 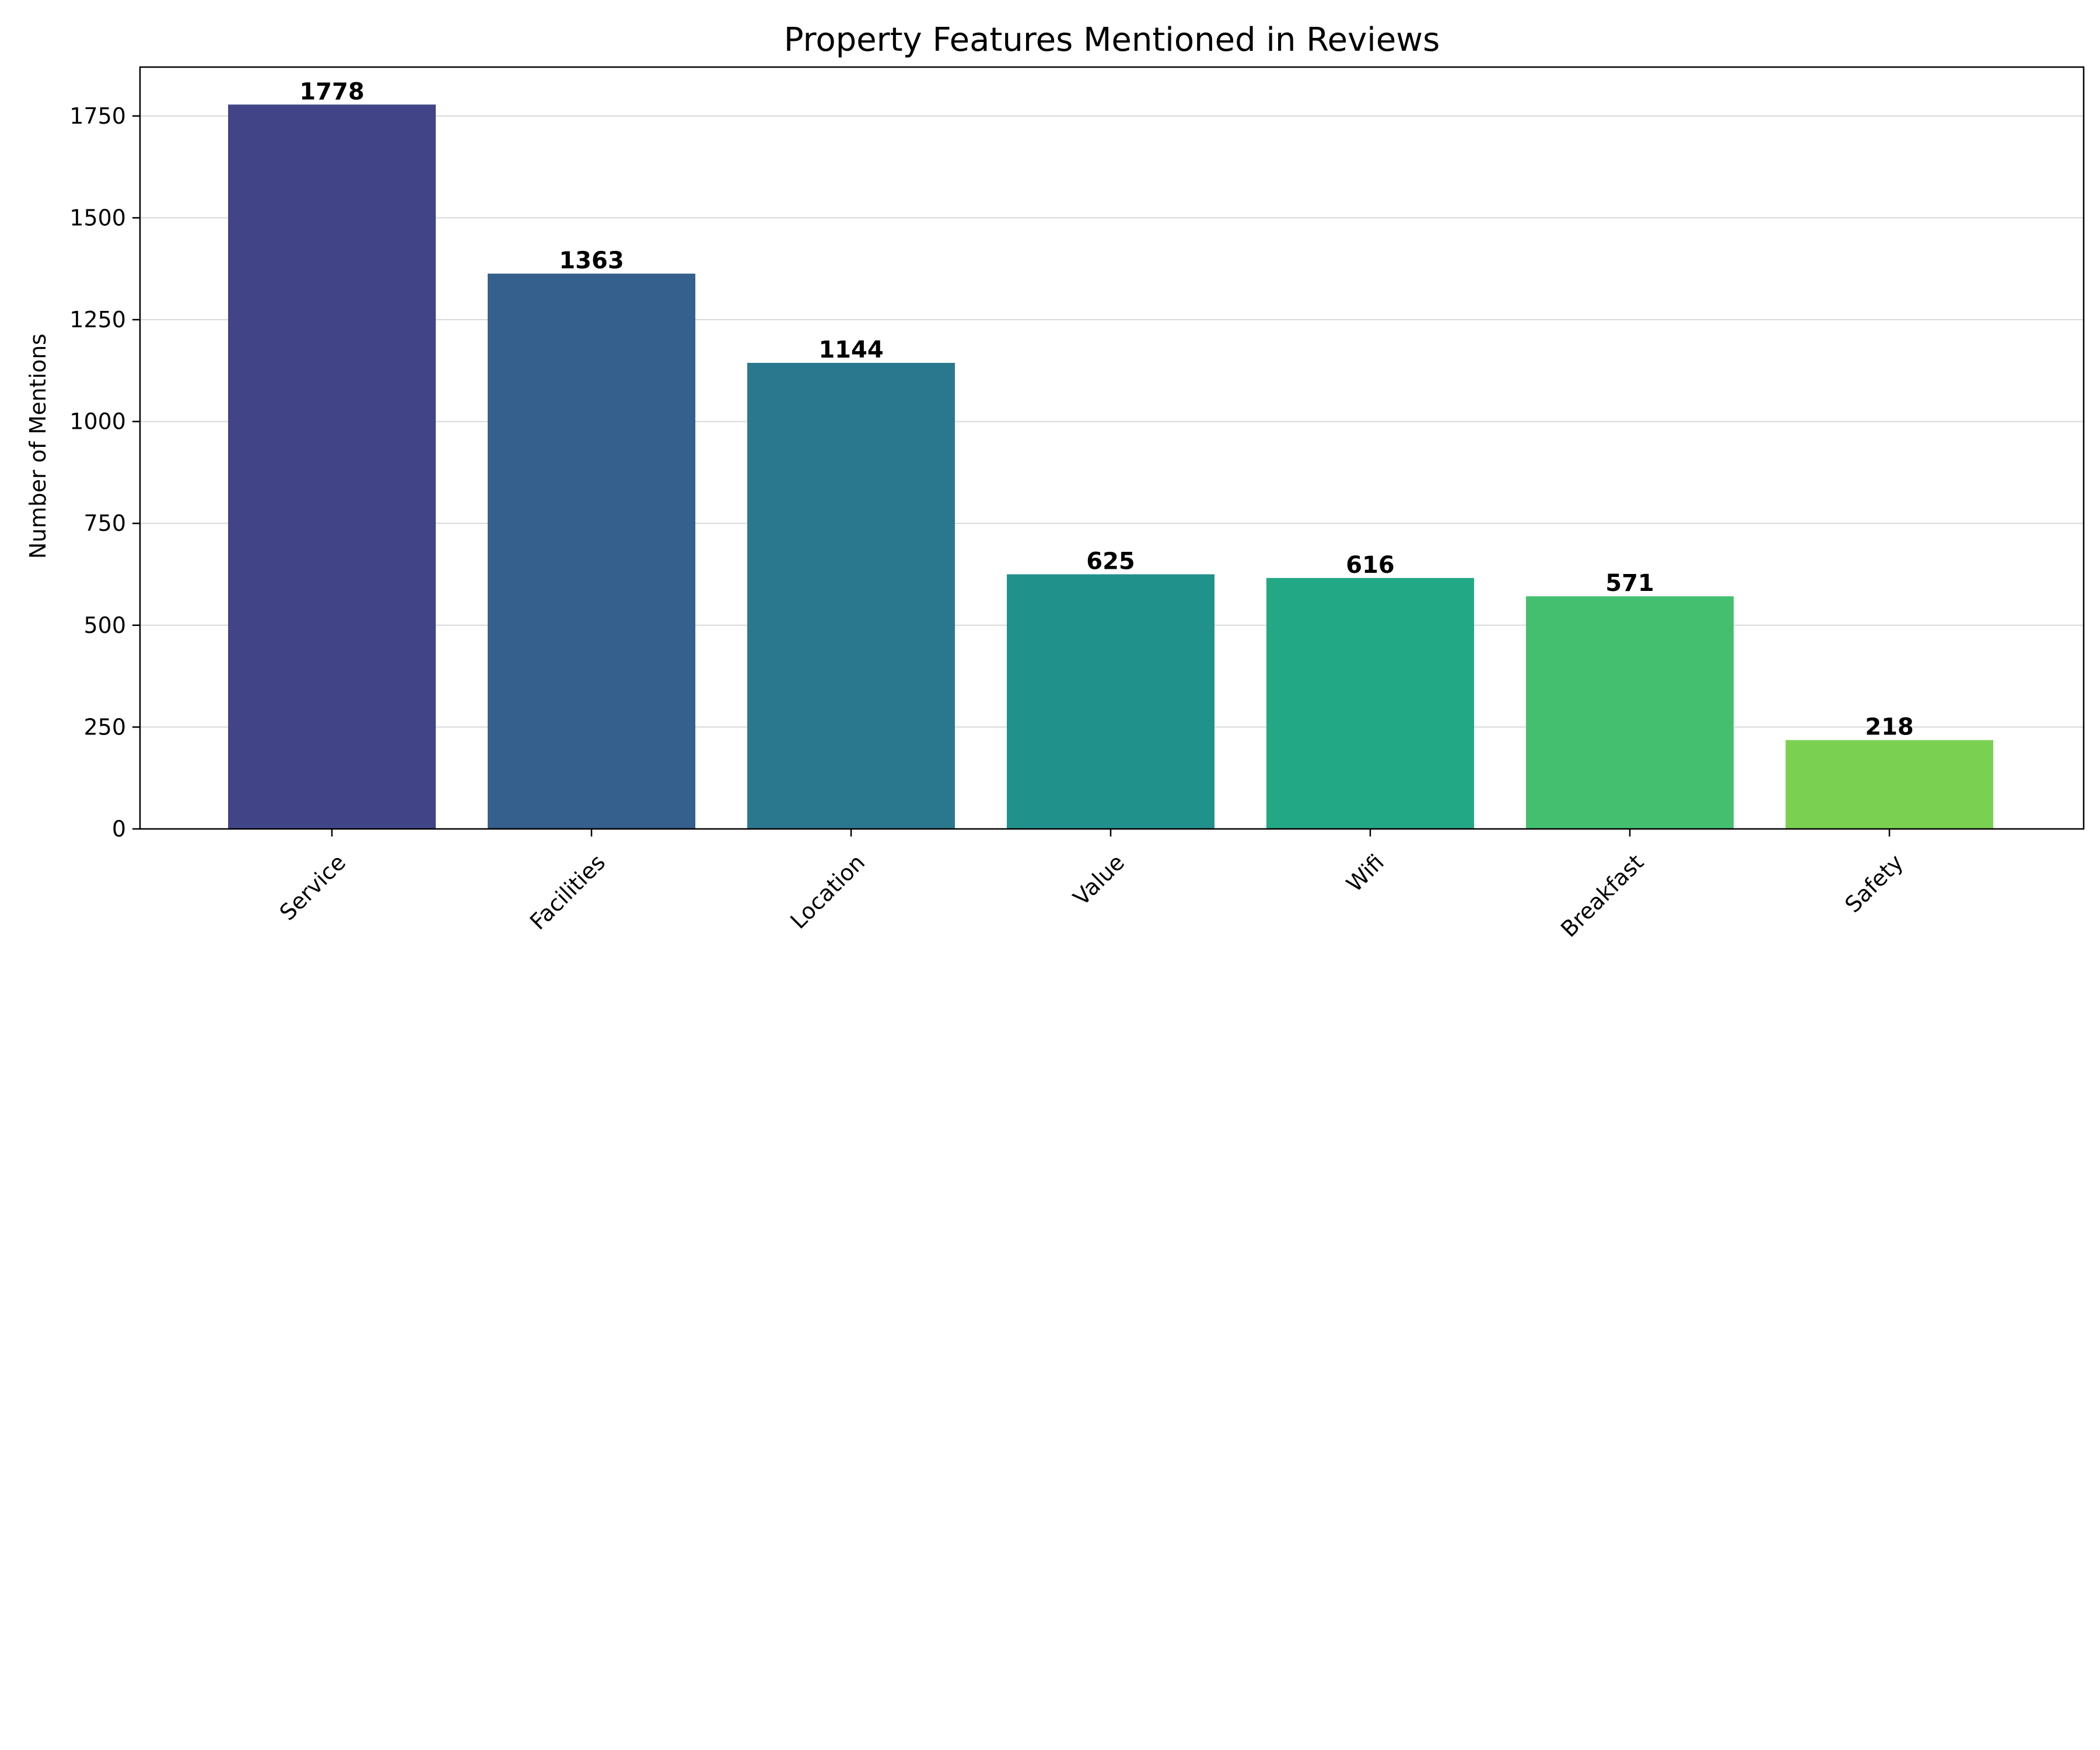 What do you see at coordinates (1629, 583) in the screenshot?
I see `value-label-breakfast: 571` at bounding box center [1629, 583].